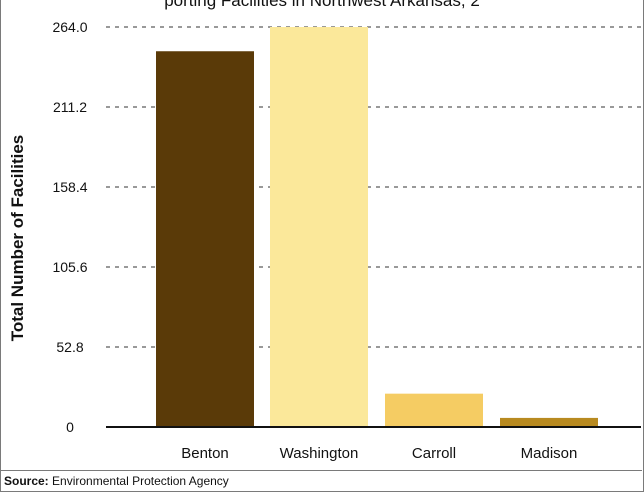 The image size is (644, 493). What do you see at coordinates (140, 481) in the screenshot?
I see `source-text: Environmental Protection Agency` at bounding box center [140, 481].